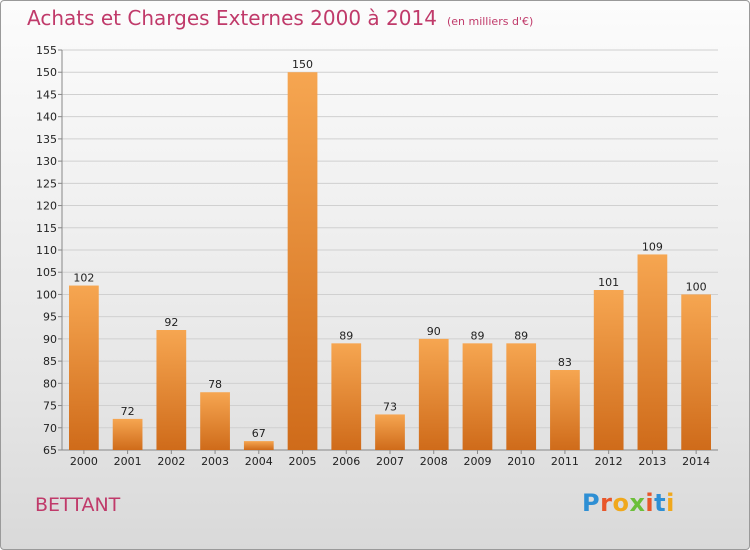 Image resolution: width=750 pixels, height=550 pixels. I want to click on y-tick-label: 125, so click(46, 183).